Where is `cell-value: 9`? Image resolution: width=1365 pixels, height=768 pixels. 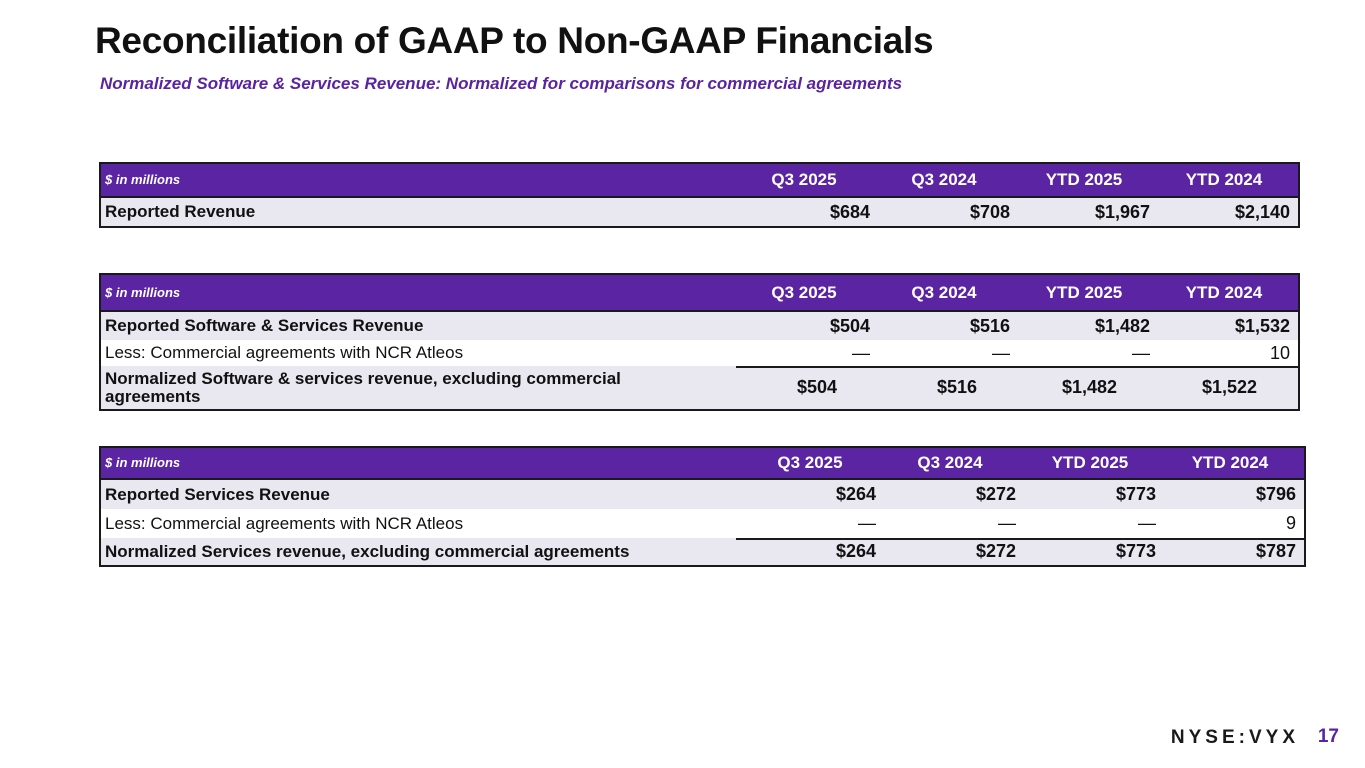 cell-value: 9 is located at coordinates (1290, 523).